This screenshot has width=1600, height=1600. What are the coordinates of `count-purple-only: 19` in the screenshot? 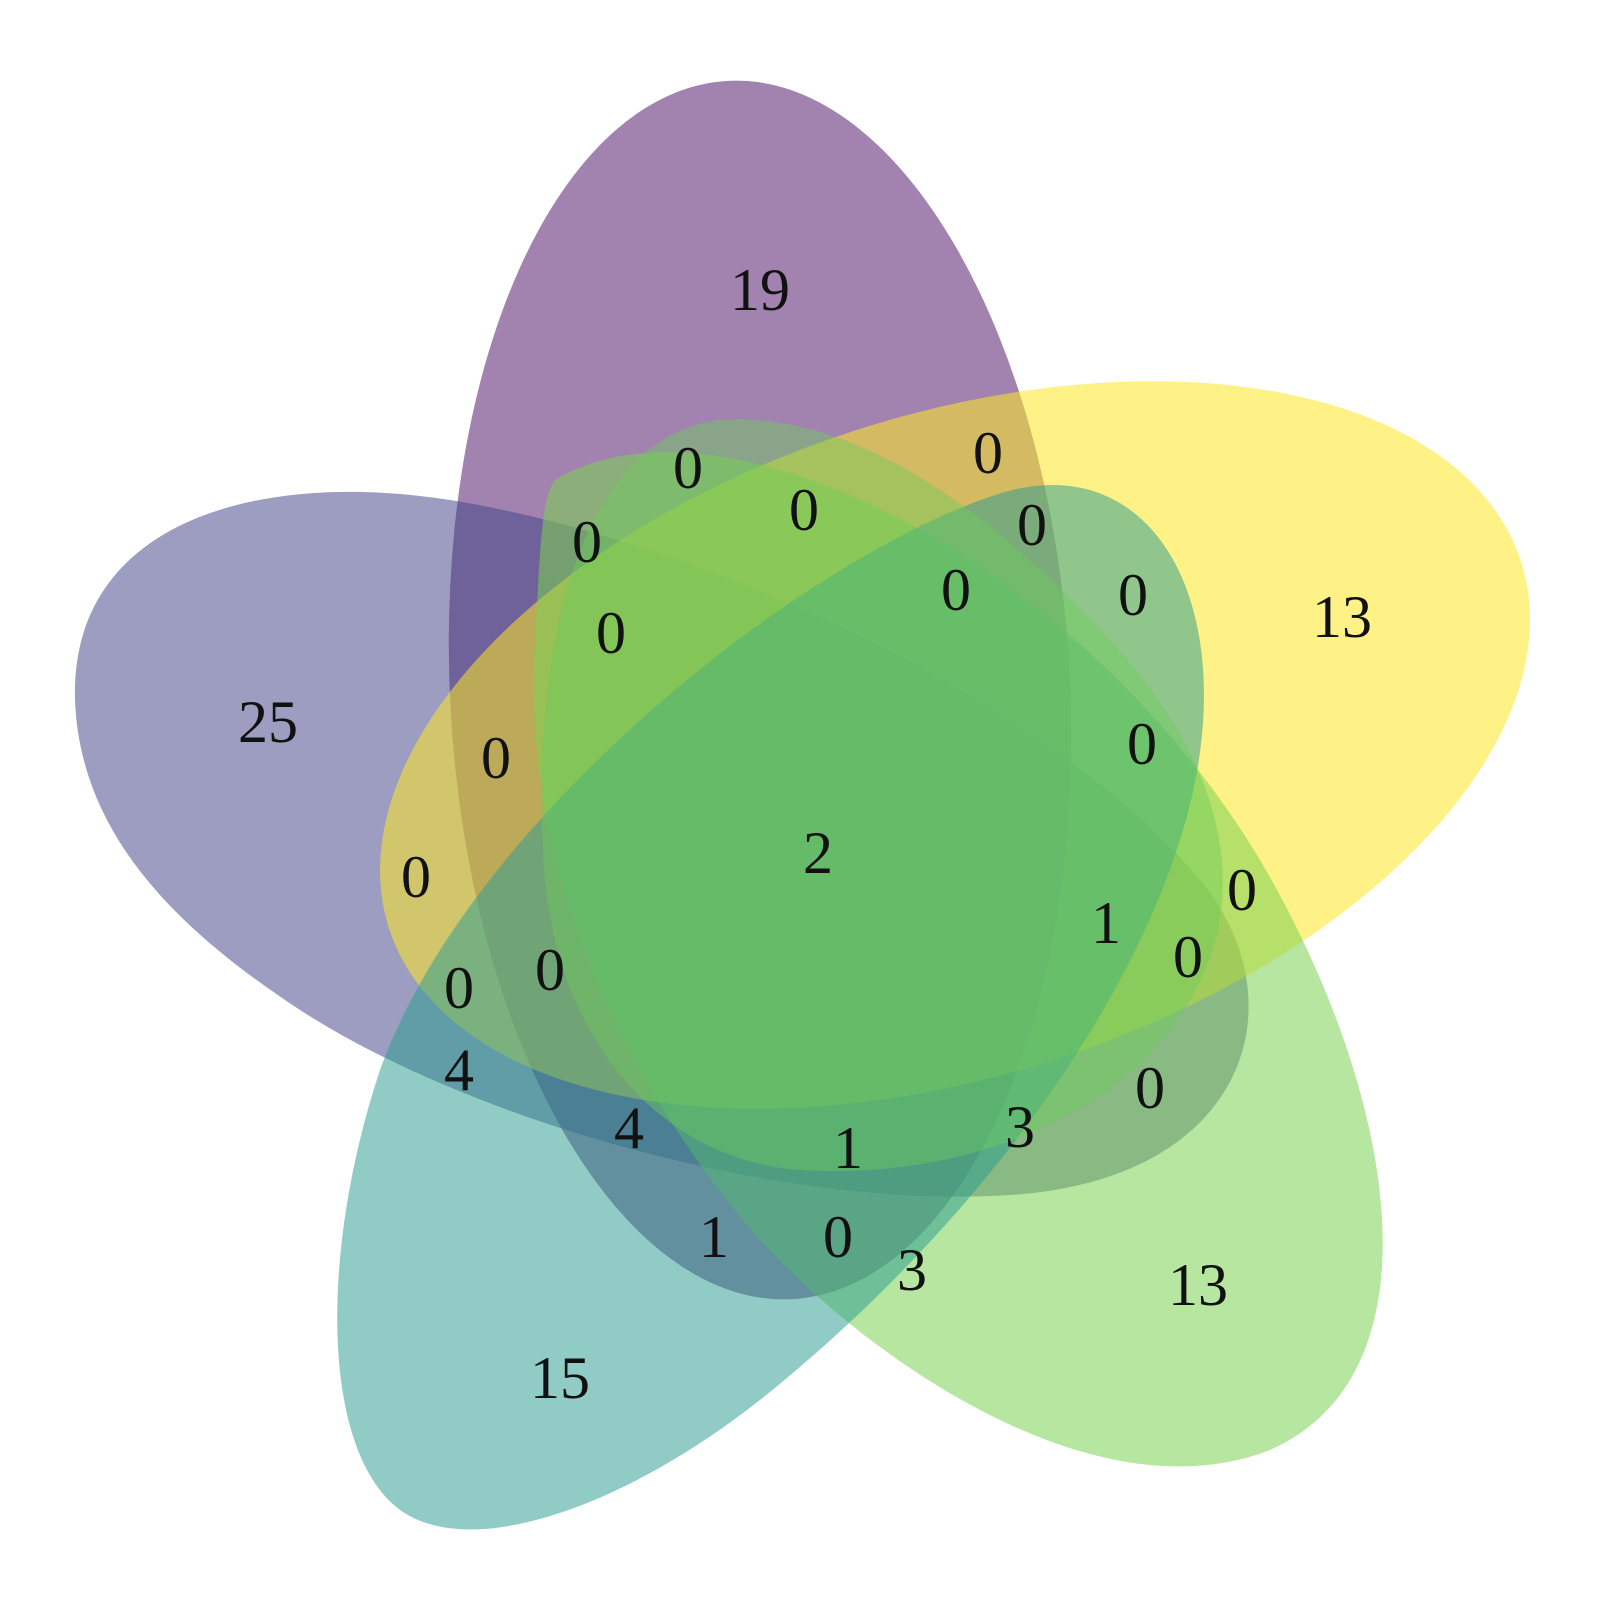 It's located at (760, 290).